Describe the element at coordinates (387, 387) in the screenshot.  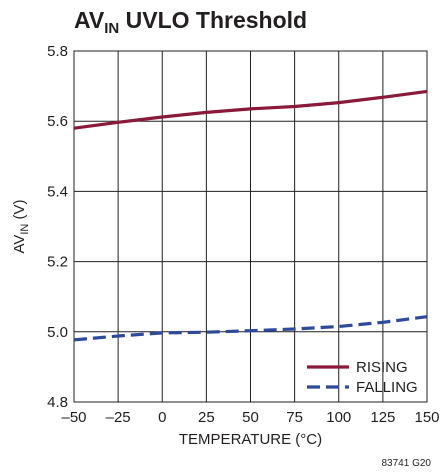
I see `legend-label-falling: FALLING` at that location.